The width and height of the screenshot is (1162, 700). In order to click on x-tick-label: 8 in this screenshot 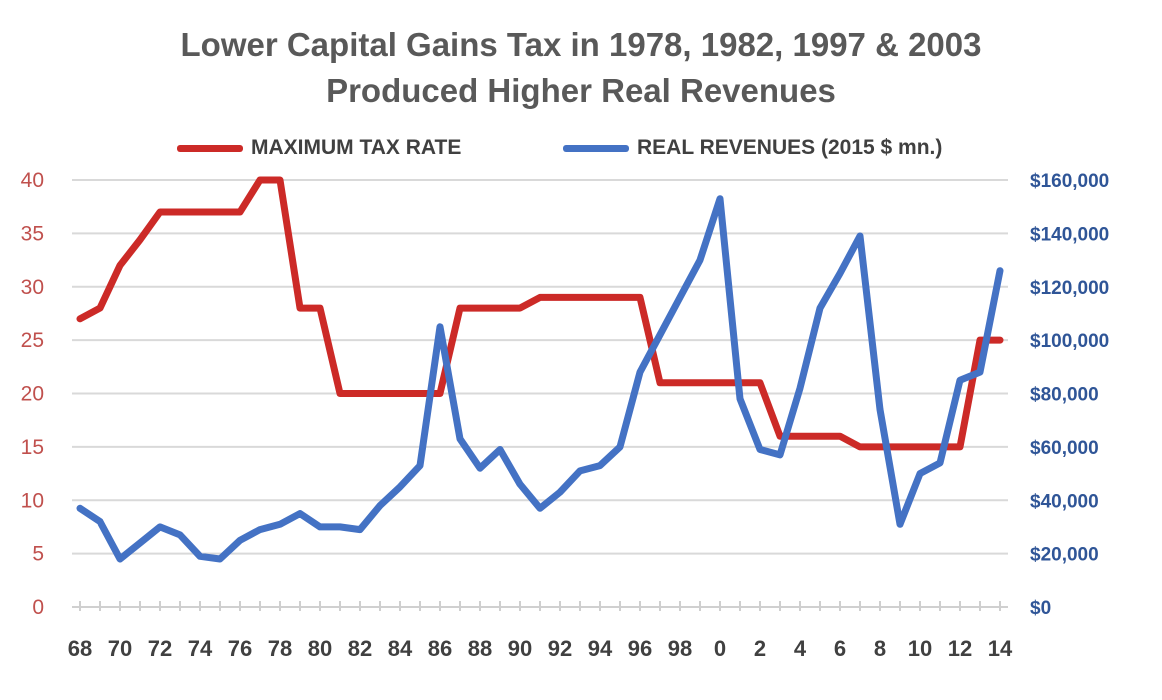, I will do `click(880, 648)`.